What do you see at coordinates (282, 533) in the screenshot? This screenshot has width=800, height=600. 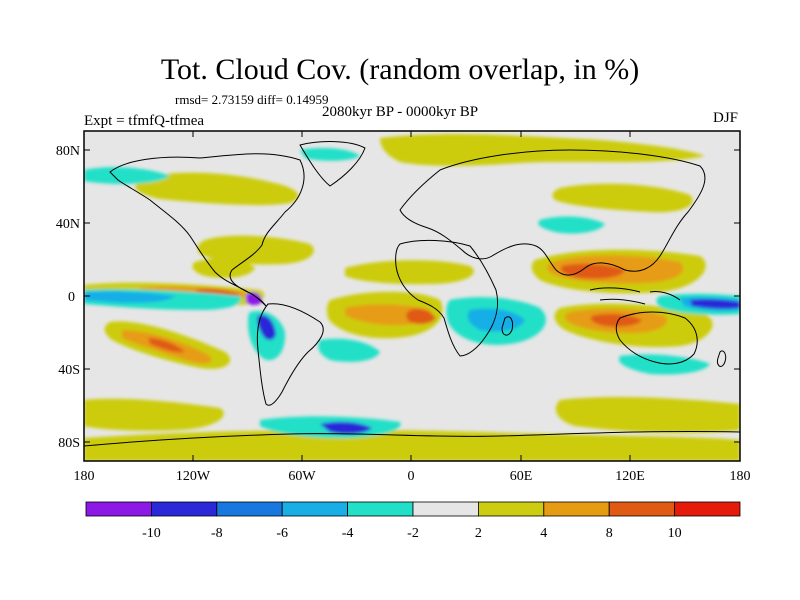 I see `colorbar-label: -6` at bounding box center [282, 533].